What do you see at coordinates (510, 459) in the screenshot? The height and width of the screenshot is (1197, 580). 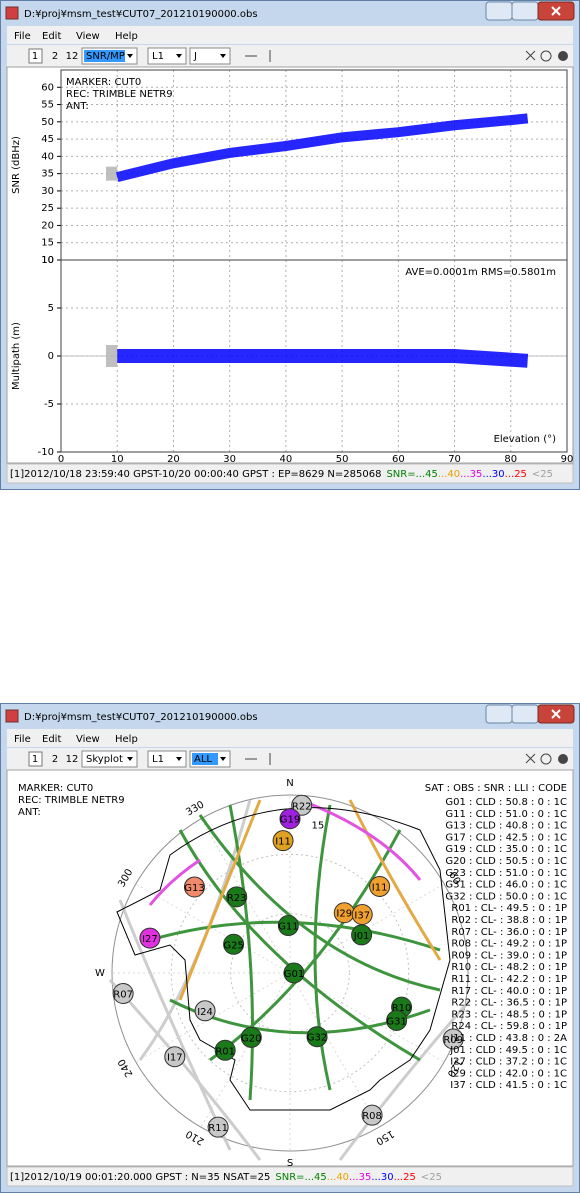 I see `x-tick-label: 80` at bounding box center [510, 459].